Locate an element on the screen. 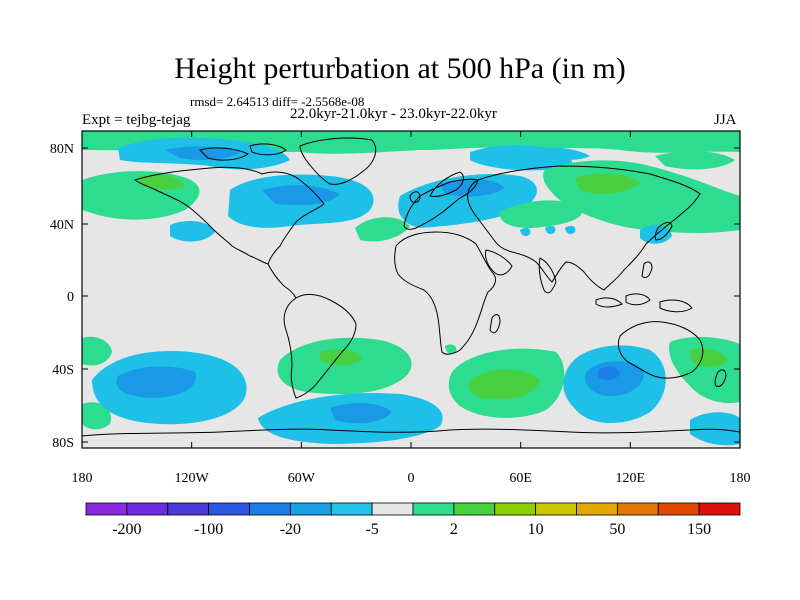 Image resolution: width=800 pixels, height=600 pixels. lat-tick-label: 0 is located at coordinates (70, 297).